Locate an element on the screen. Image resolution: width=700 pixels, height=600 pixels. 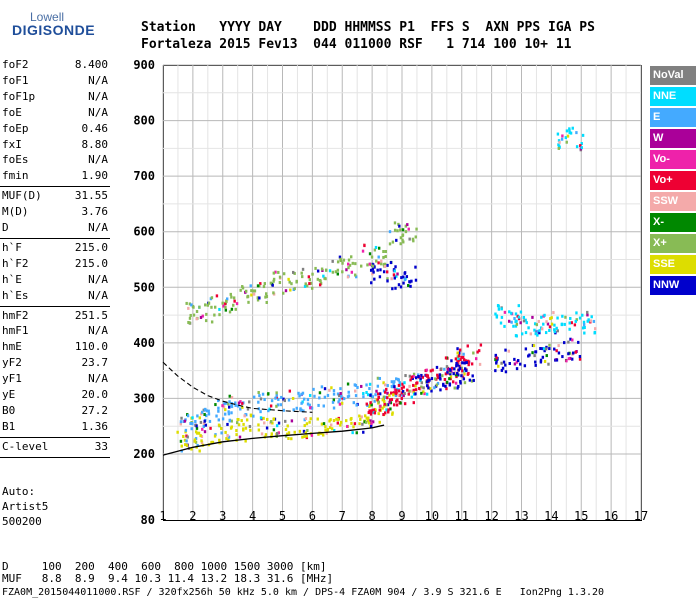
param-row-clevel: C-level 33 is located at coordinates (55, 447).